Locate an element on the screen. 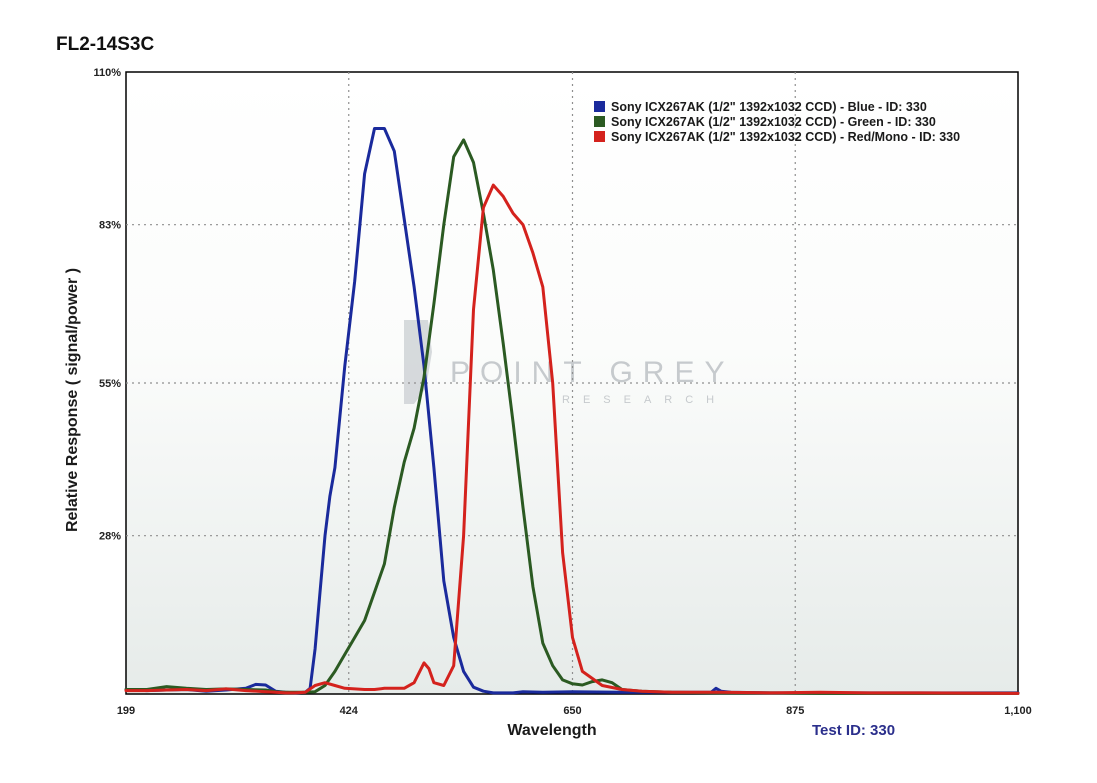  x-tick-label: 875 is located at coordinates (795, 711).